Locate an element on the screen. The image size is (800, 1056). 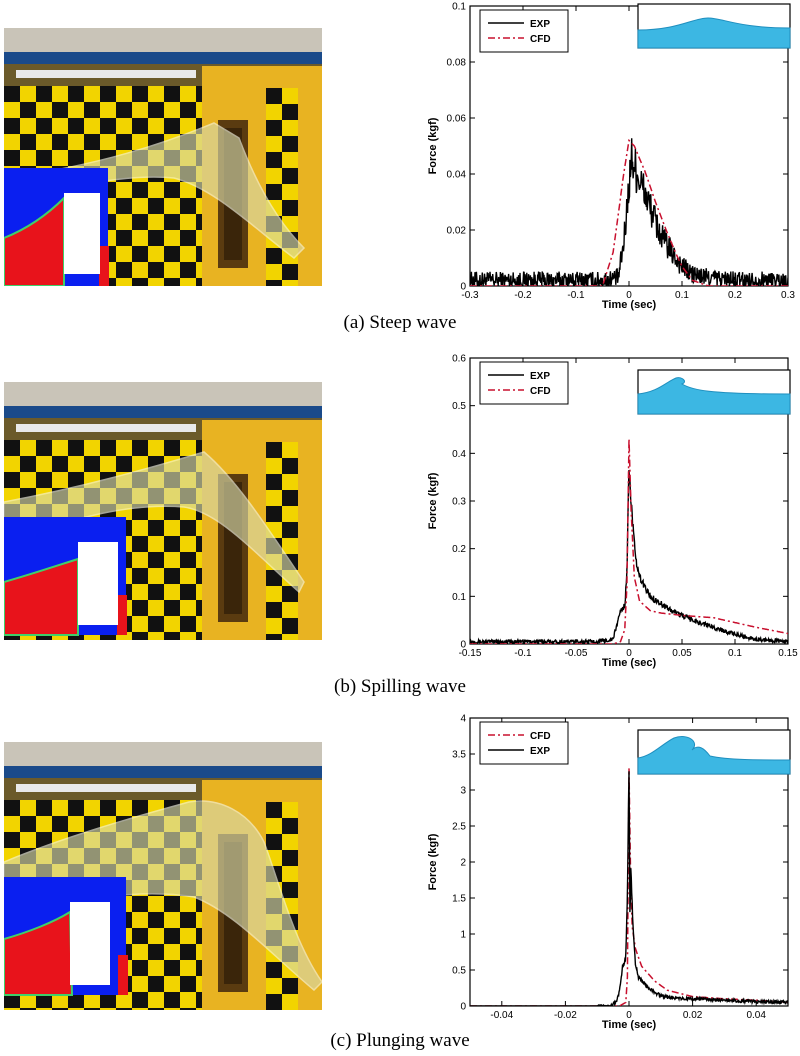
caption-plunging-wave: (c) Plunging wave is located at coordinates (400, 1040).